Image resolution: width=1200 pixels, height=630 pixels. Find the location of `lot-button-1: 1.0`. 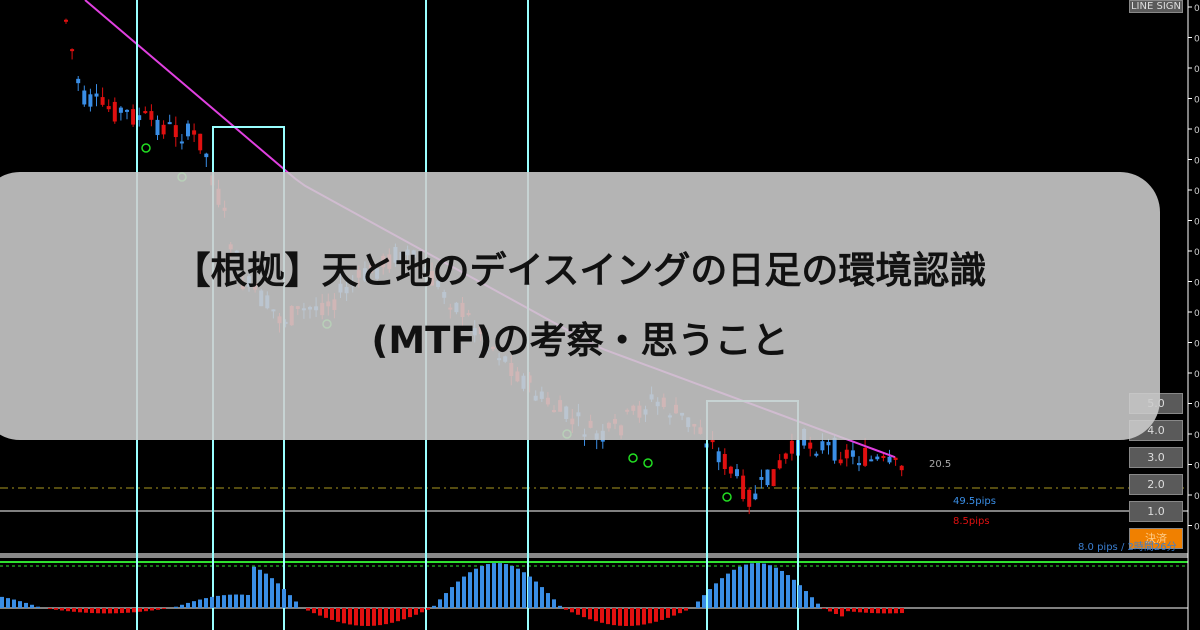

lot-button-1: 1.0 is located at coordinates (1156, 511).